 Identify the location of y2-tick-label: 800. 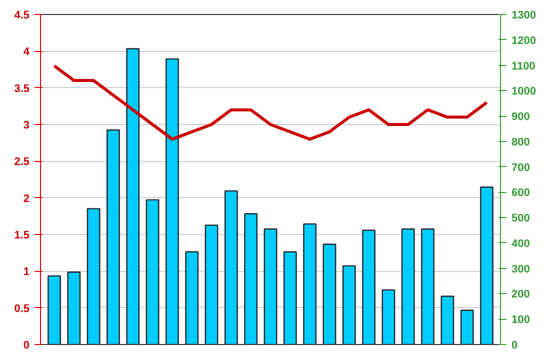
(521, 142).